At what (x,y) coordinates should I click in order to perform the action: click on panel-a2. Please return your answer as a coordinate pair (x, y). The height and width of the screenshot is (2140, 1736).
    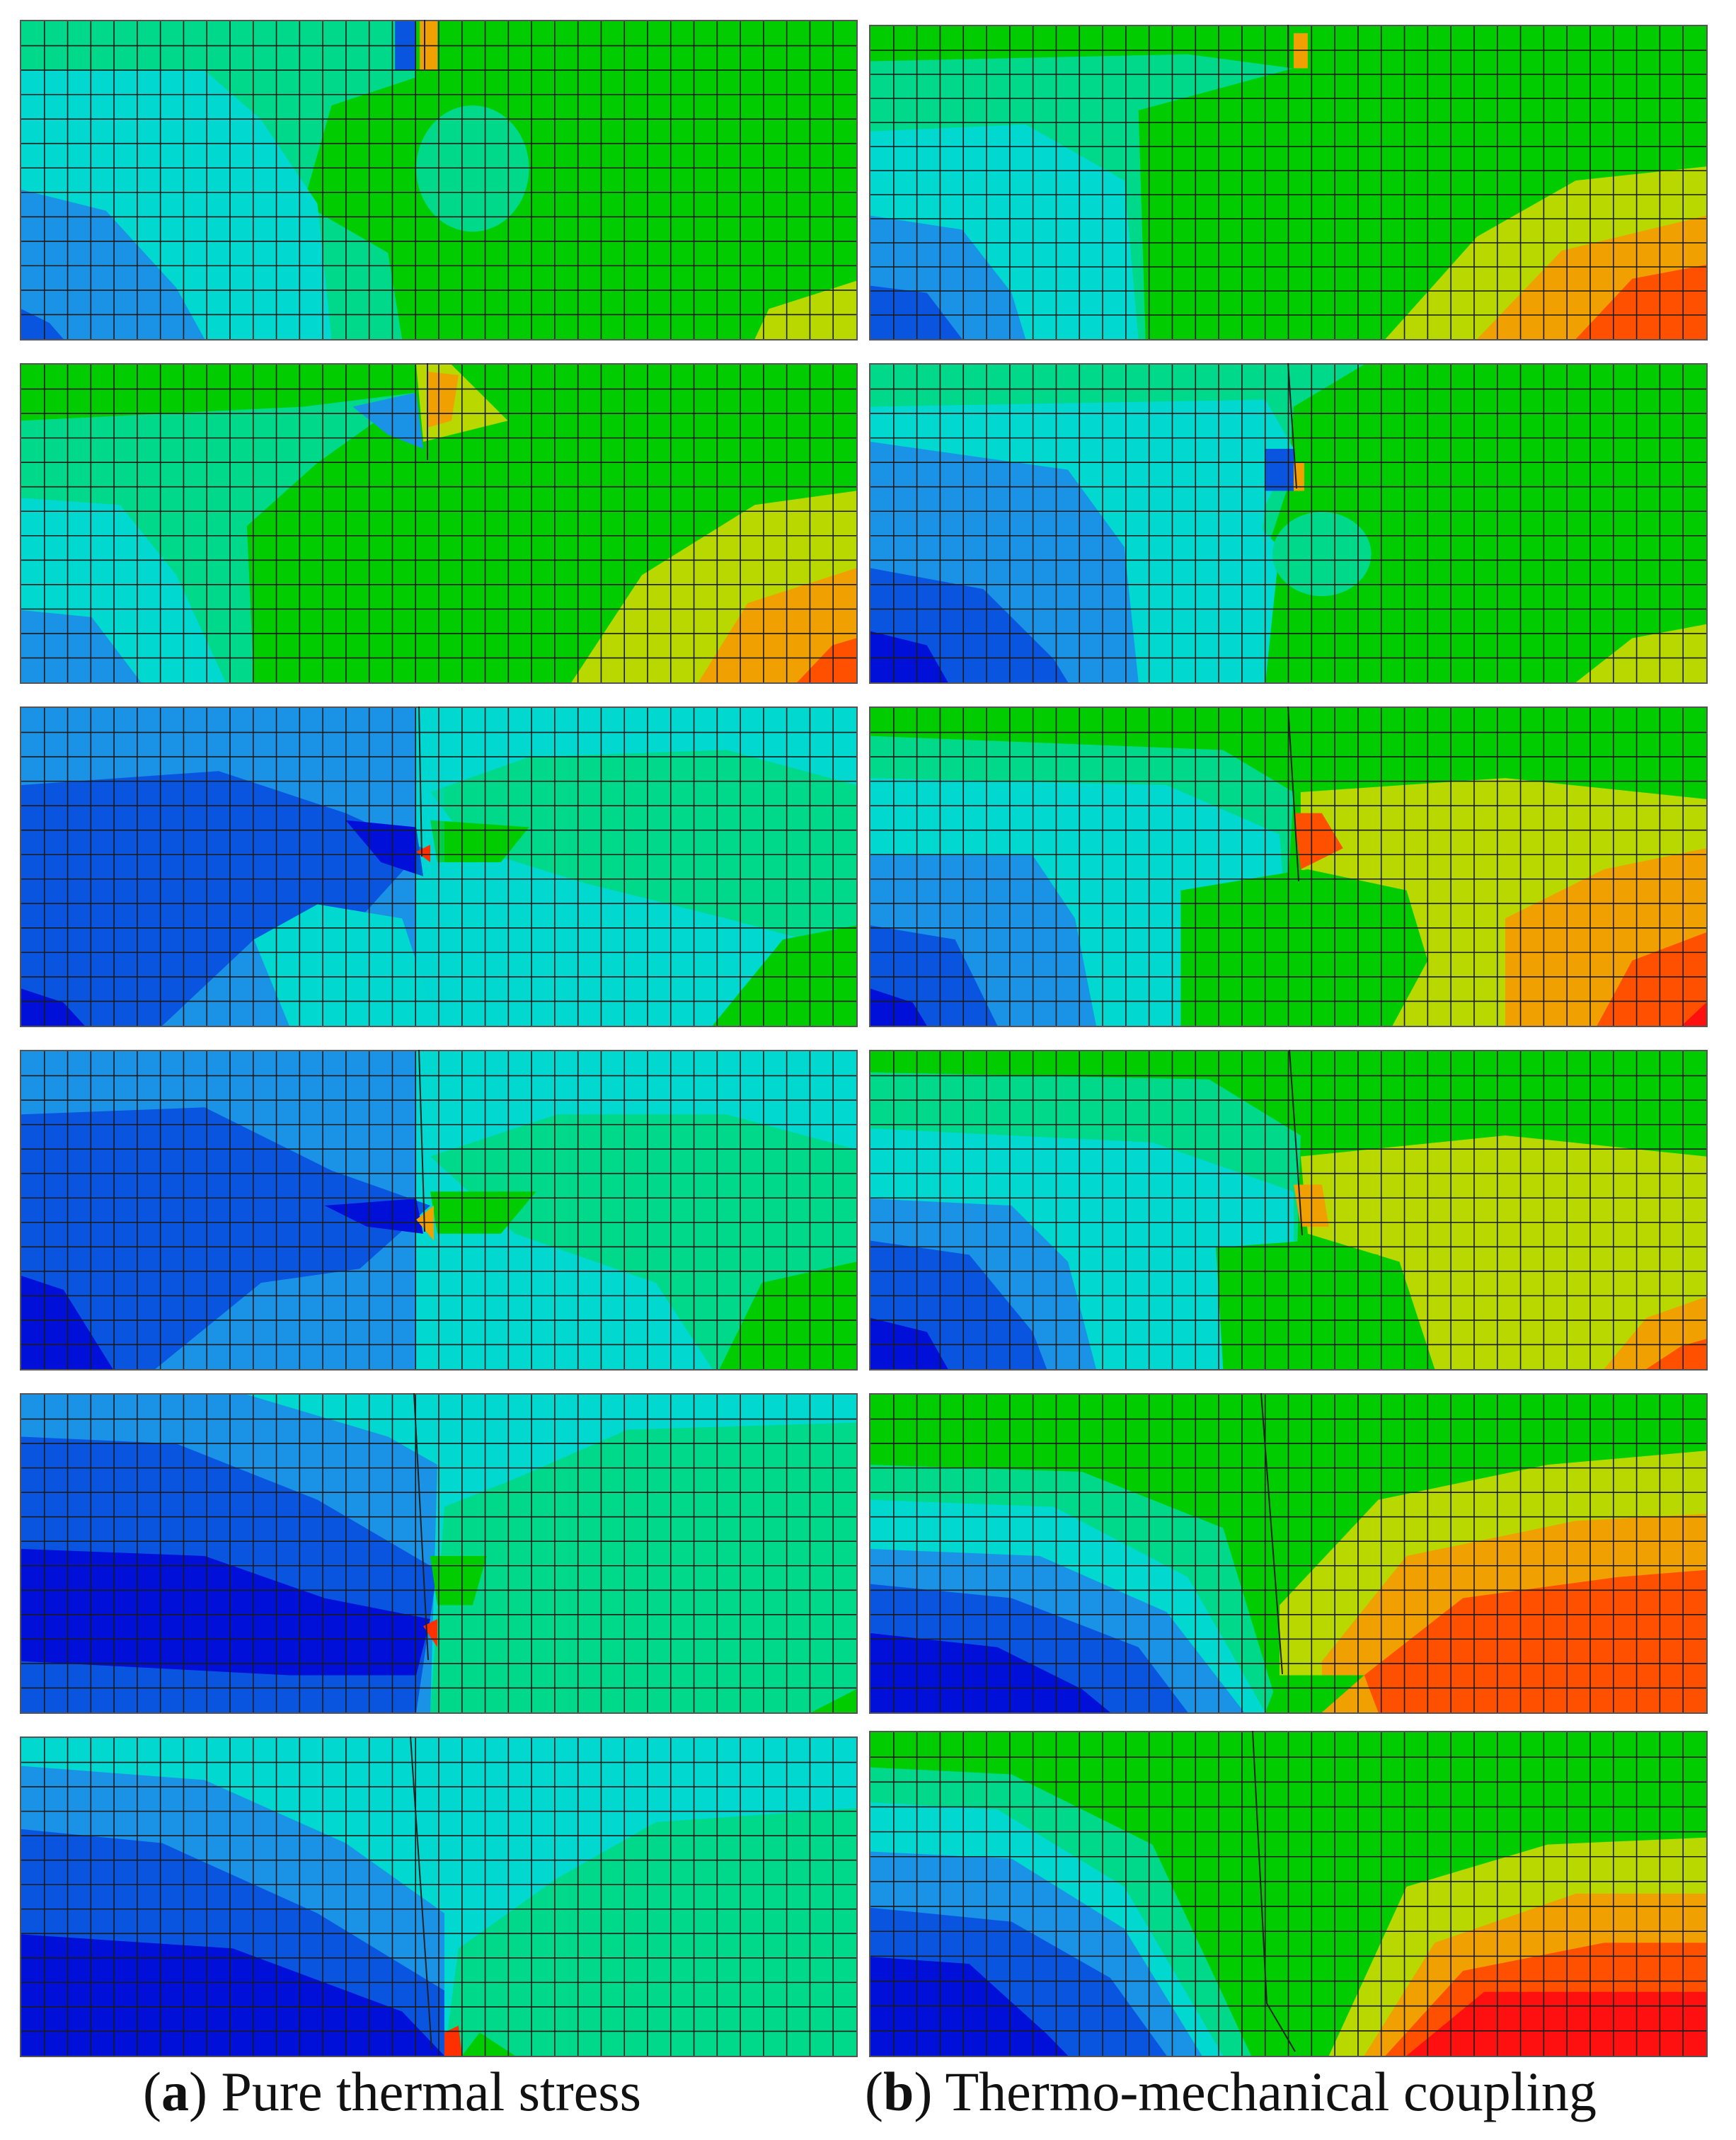
    Looking at the image, I should click on (439, 523).